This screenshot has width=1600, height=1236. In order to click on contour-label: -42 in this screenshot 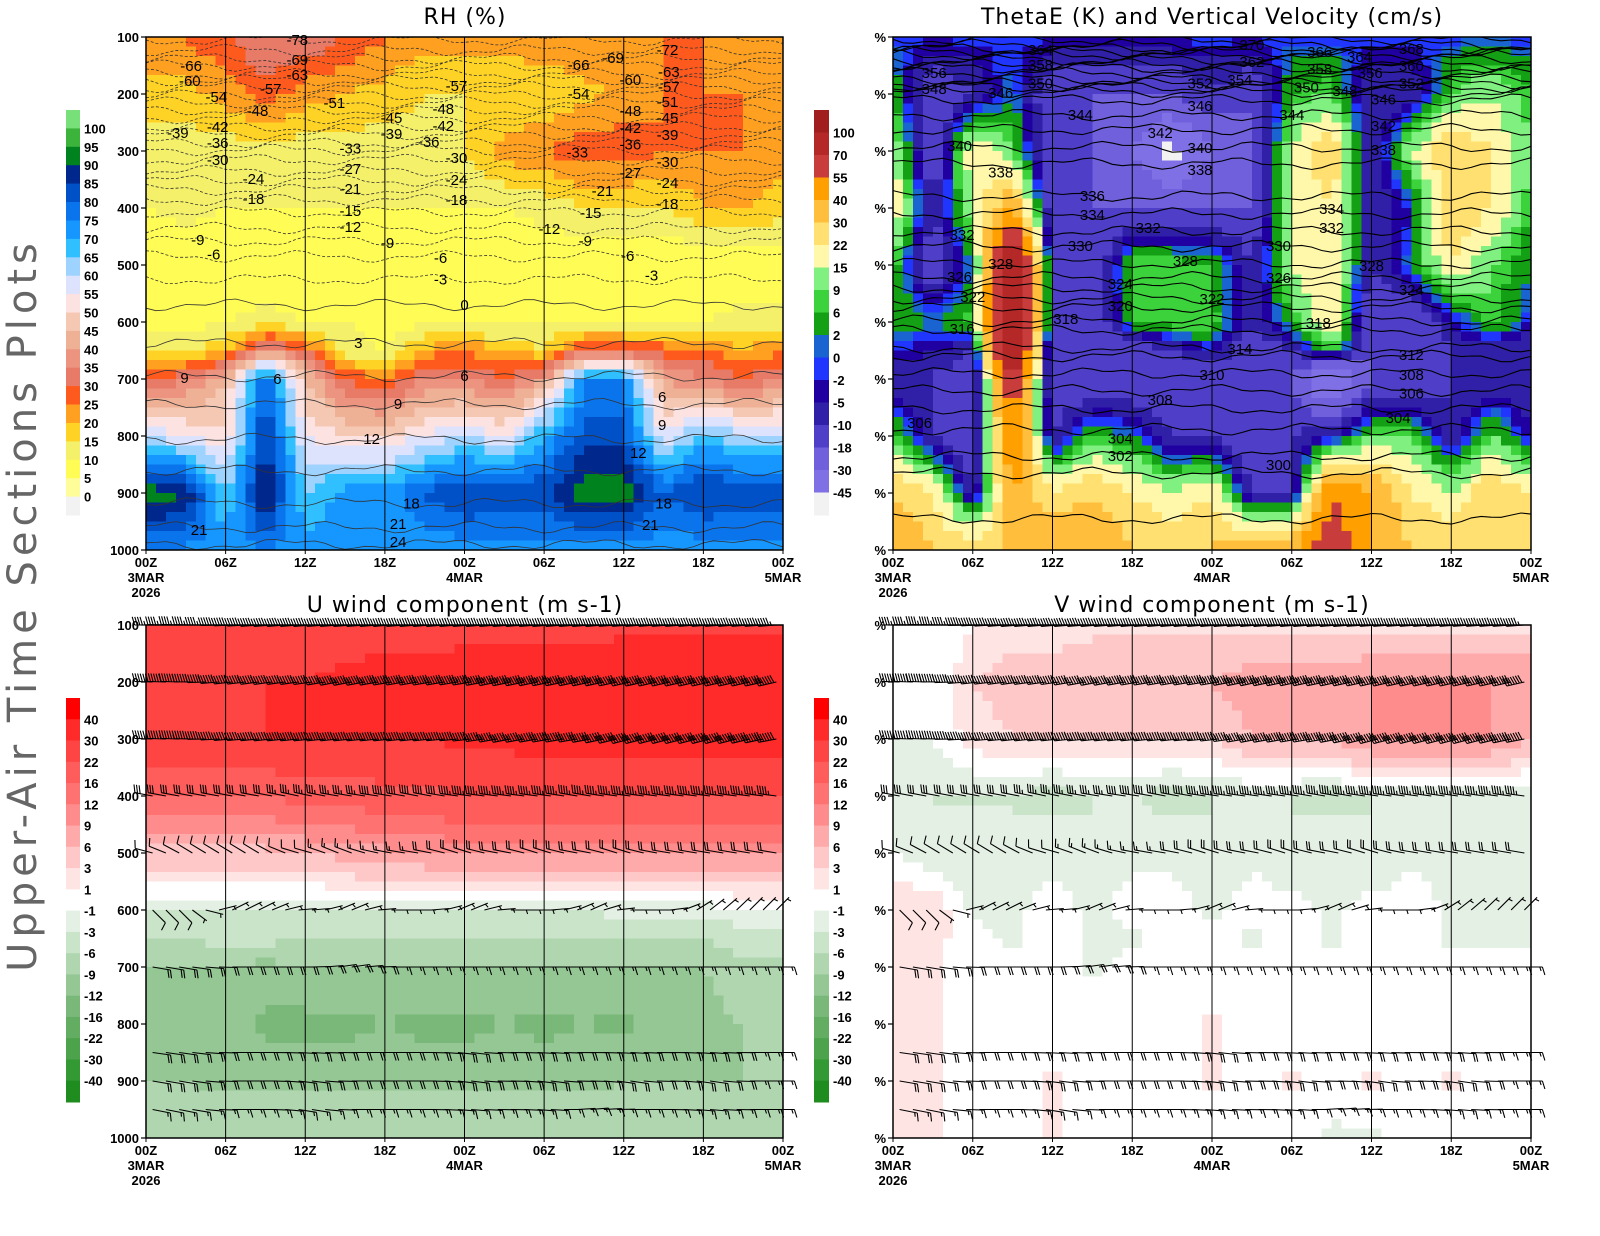, I will do `click(631, 128)`.